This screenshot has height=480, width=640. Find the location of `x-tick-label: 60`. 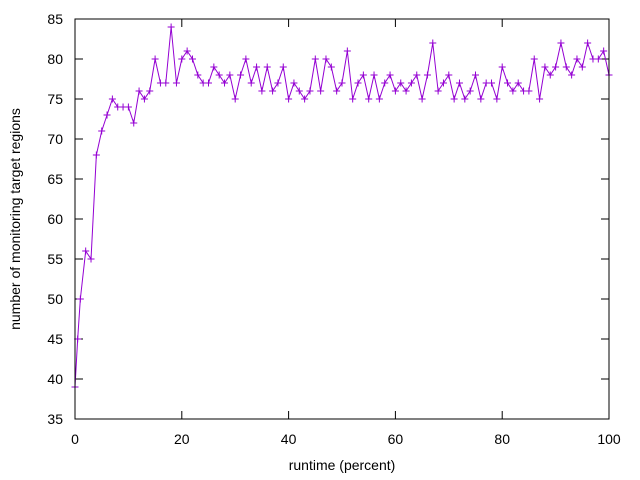

x-tick-label: 60 is located at coordinates (396, 439).